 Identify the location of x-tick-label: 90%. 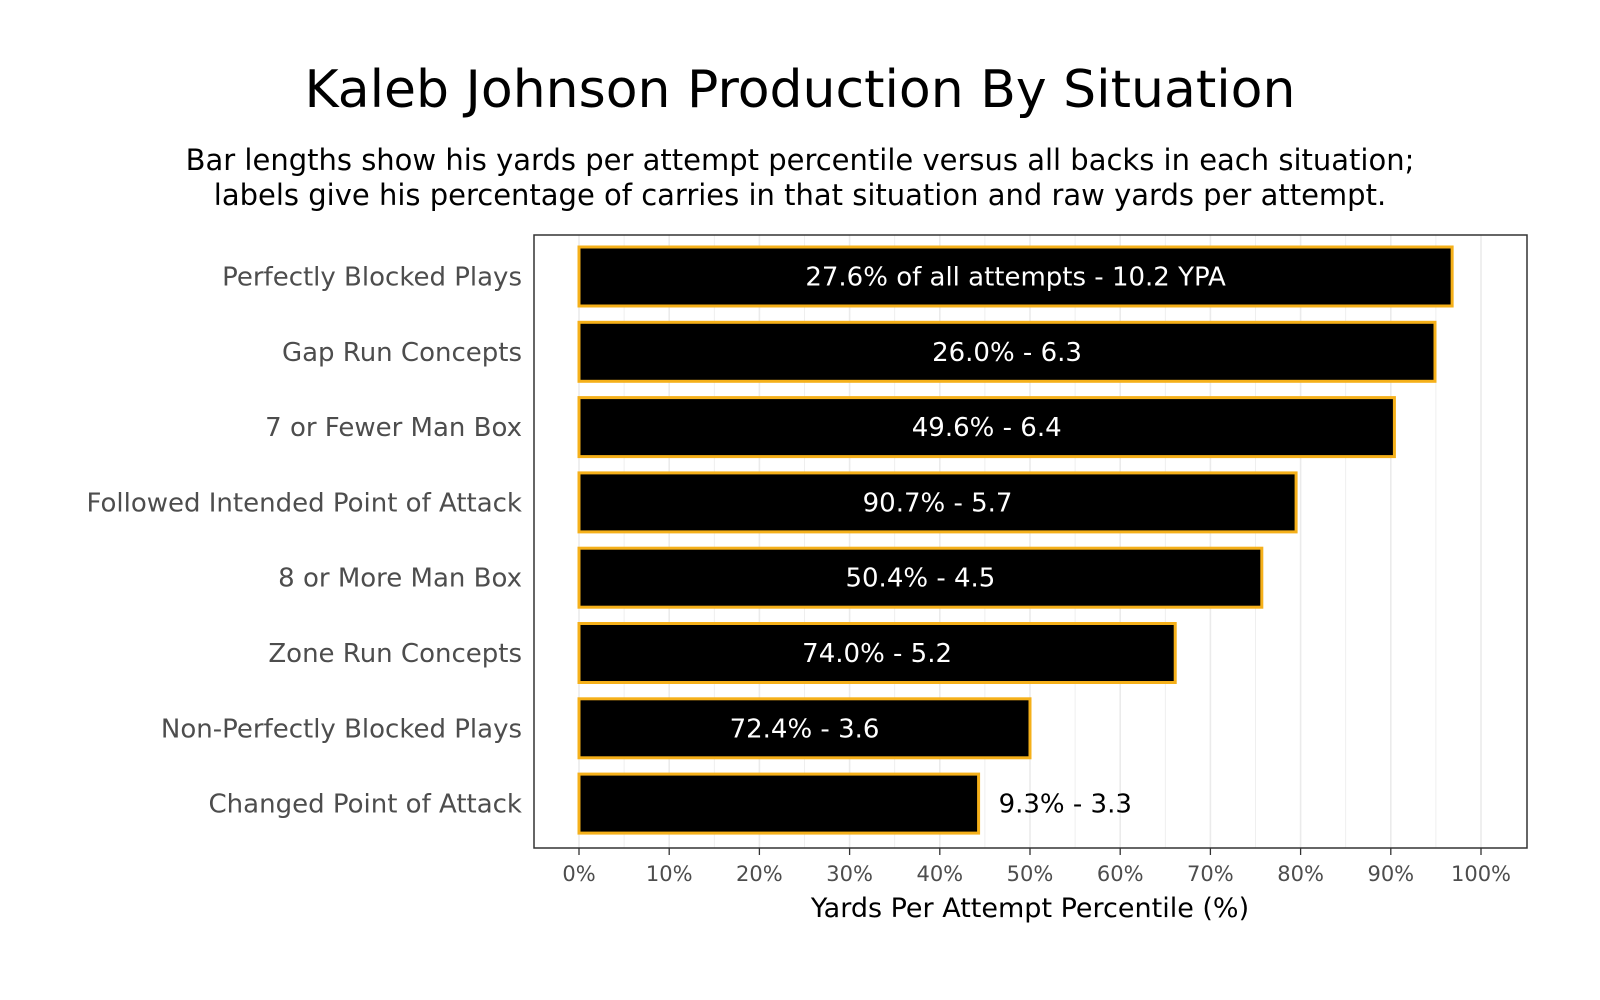
(1390, 874).